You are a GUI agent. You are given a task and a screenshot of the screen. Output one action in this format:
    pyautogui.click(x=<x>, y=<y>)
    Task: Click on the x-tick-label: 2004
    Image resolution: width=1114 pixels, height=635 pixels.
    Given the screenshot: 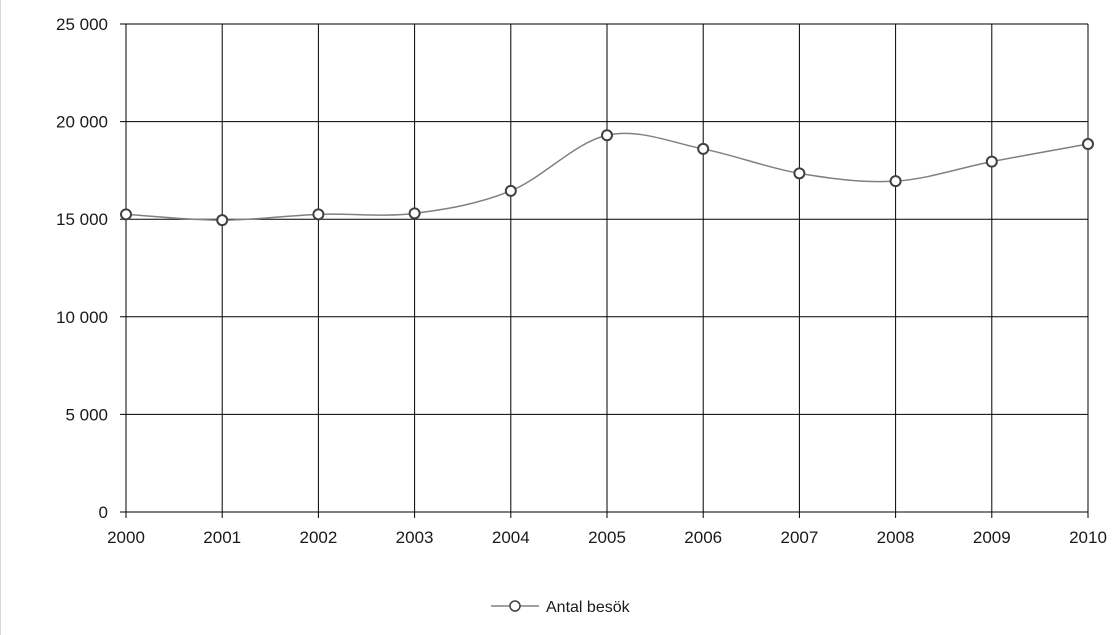 What is the action you would take?
    pyautogui.click(x=511, y=537)
    